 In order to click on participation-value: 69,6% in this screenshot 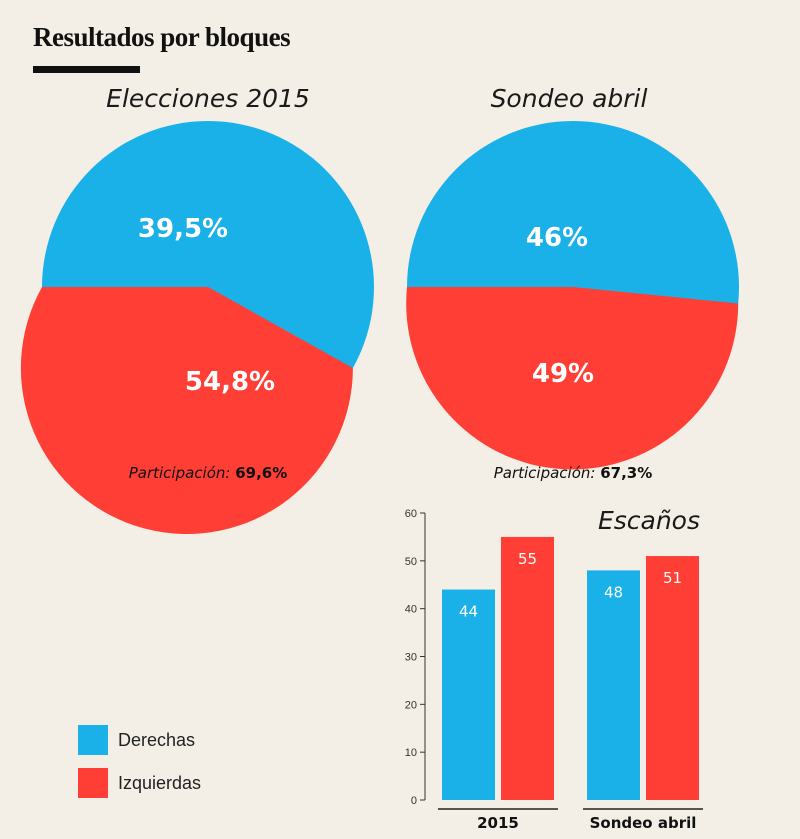, I will do `click(261, 473)`.